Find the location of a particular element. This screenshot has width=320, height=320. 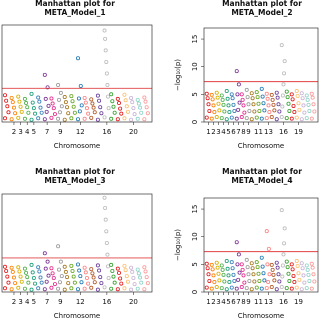

chart-title: META_Model_1 is located at coordinates (74, 12).